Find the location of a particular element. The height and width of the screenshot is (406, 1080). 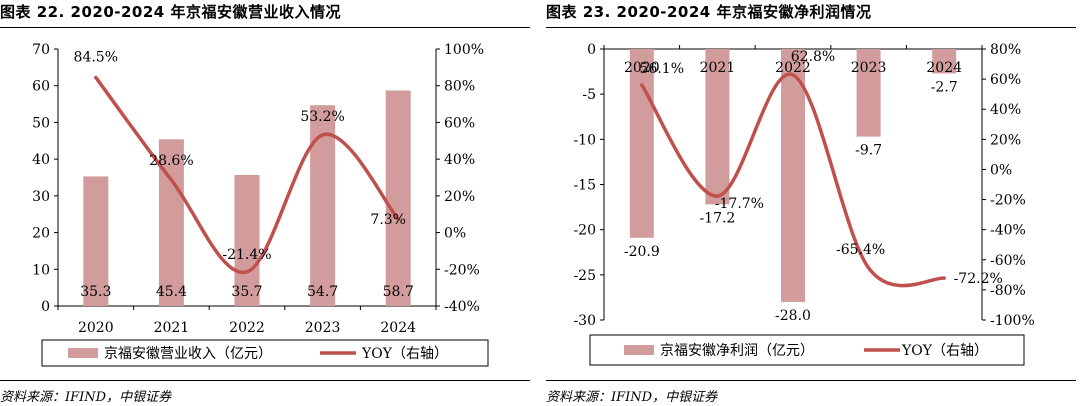

yoy-data-label: -72.2% is located at coordinates (978, 279).